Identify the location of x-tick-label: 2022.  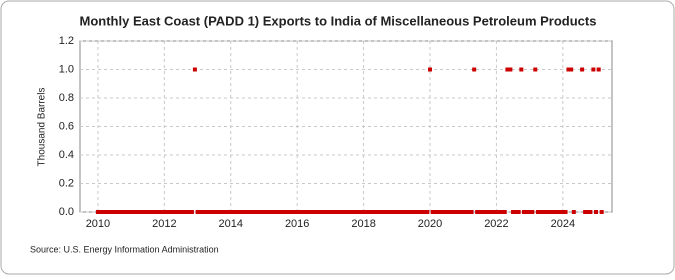
(496, 224).